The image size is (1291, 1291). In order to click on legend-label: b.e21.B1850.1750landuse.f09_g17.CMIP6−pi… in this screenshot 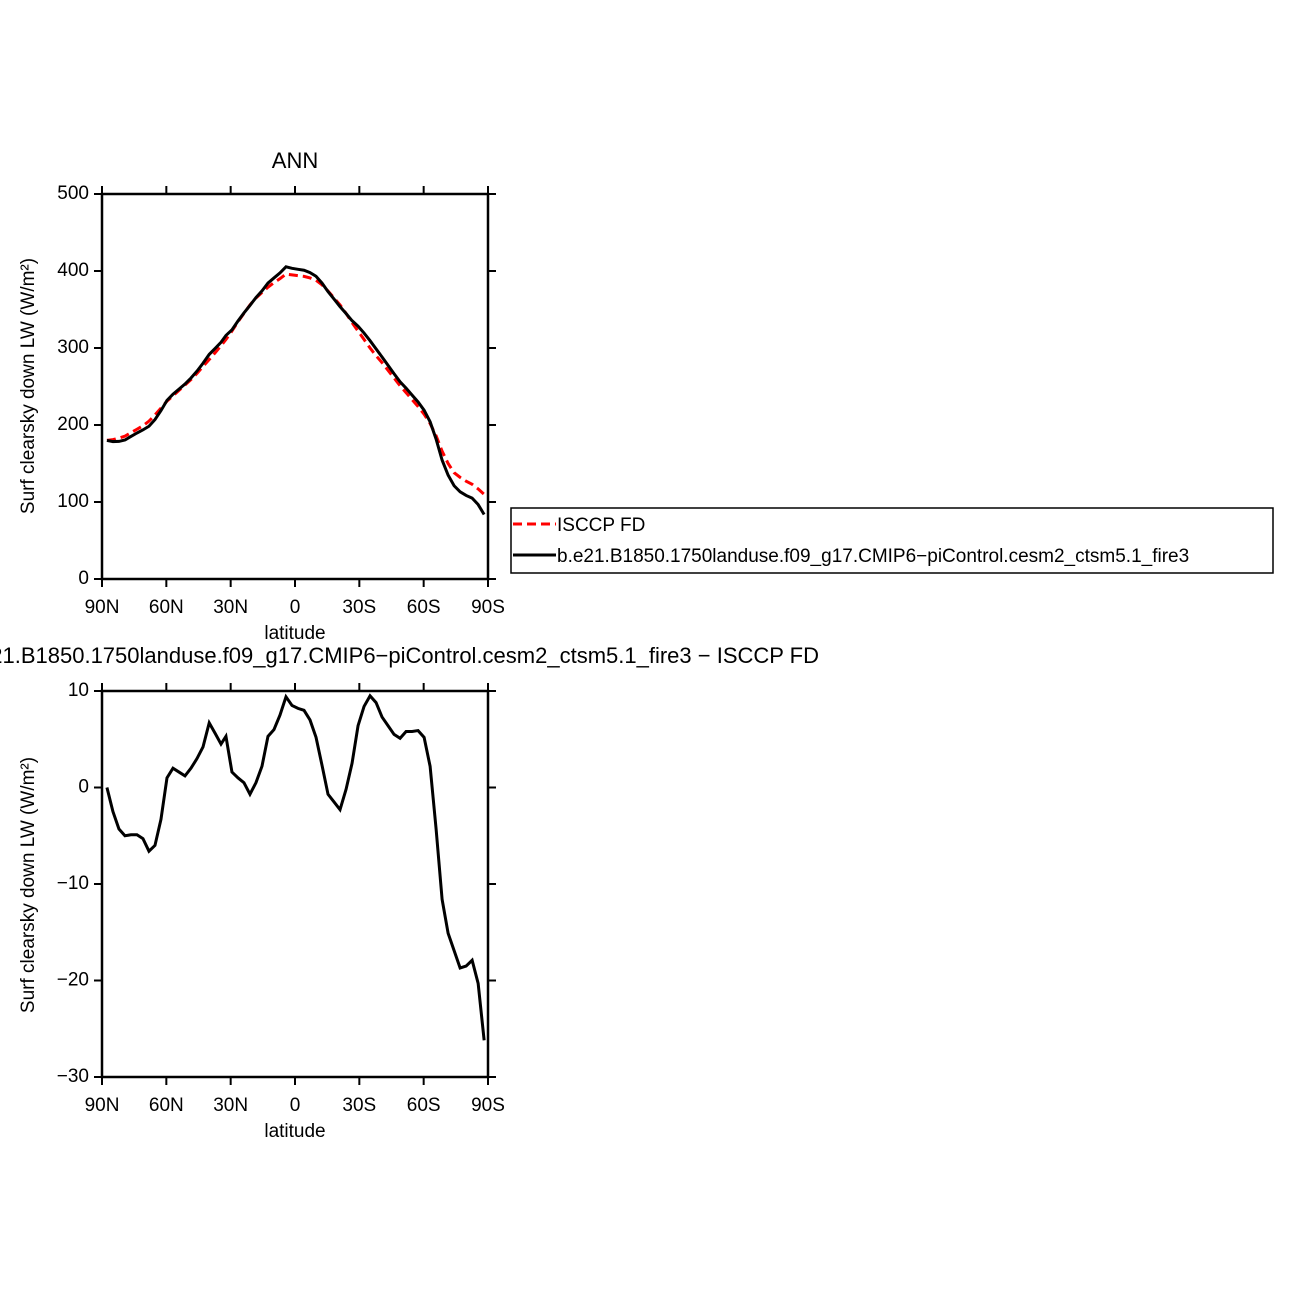, I will do `click(873, 556)`.